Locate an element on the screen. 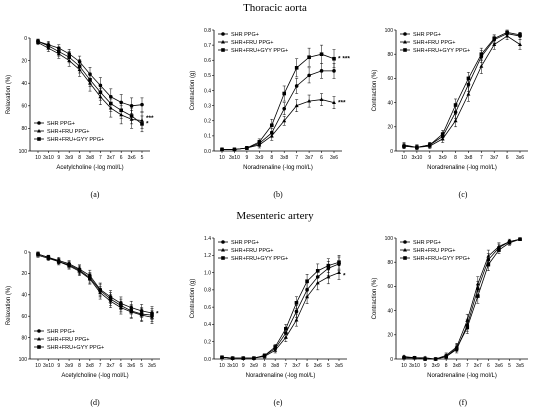 This screenshot has width=550, height=410. panel-label-d: (d) is located at coordinates (95, 402).